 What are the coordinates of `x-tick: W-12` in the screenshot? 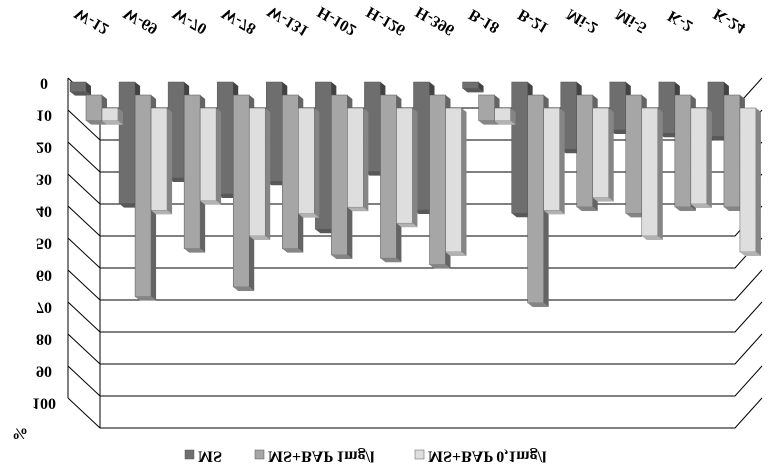 It's located at (91, 20).